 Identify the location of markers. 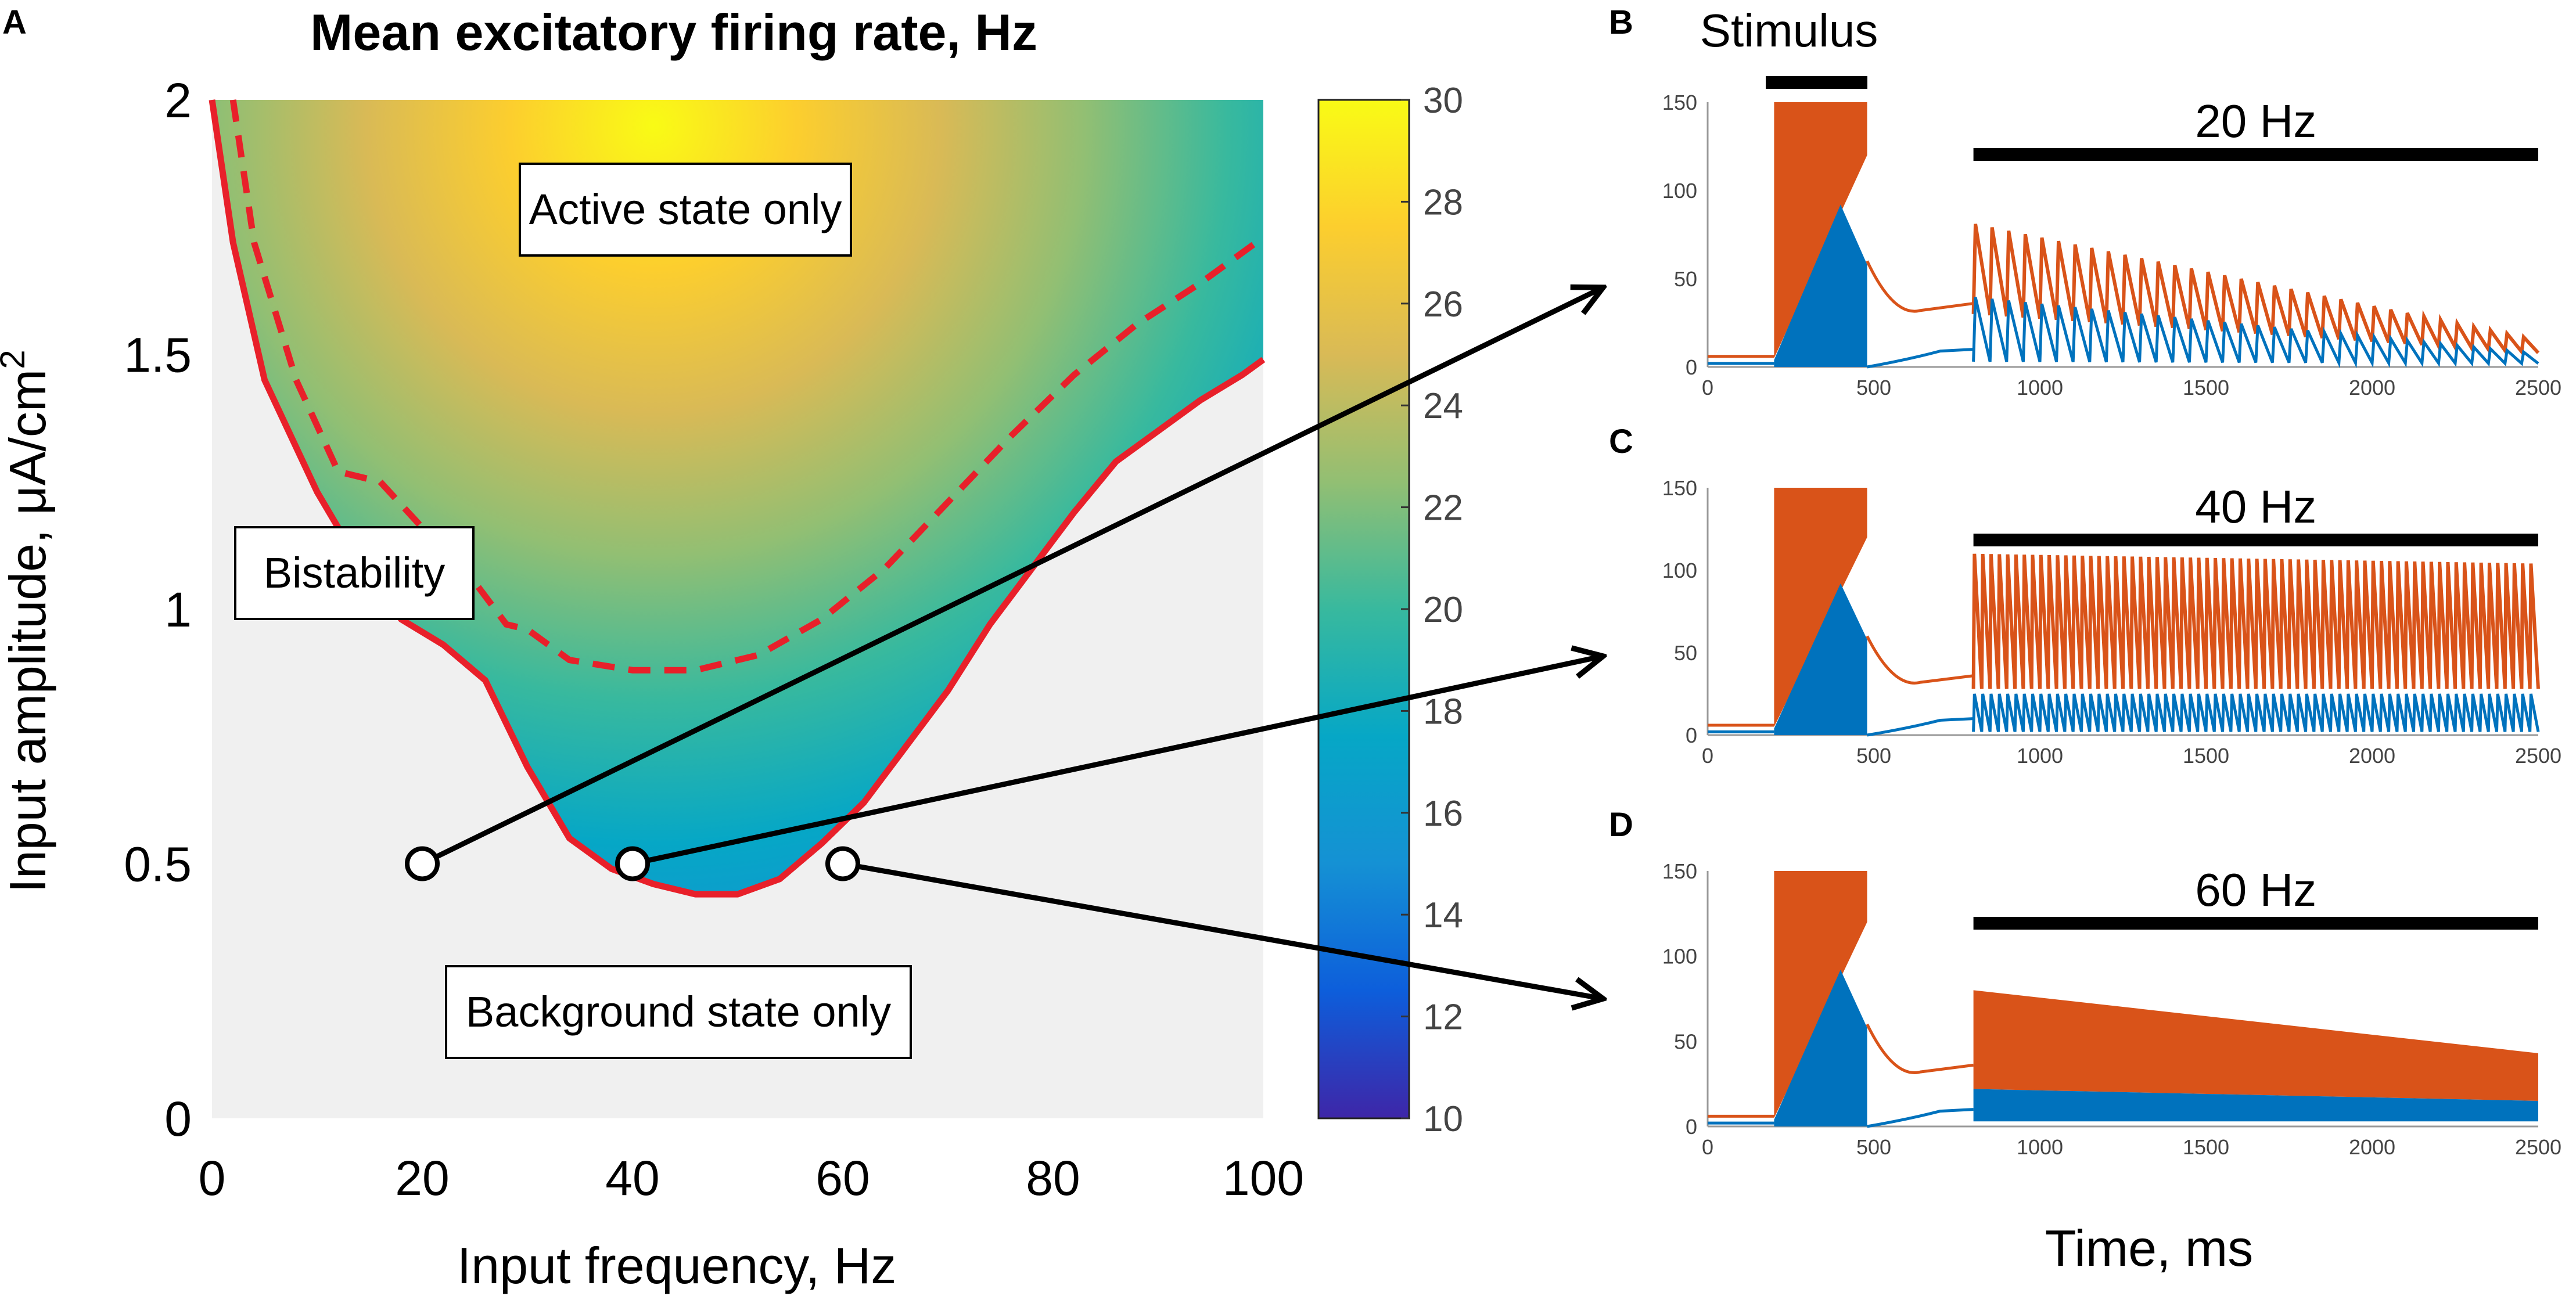
(633, 864).